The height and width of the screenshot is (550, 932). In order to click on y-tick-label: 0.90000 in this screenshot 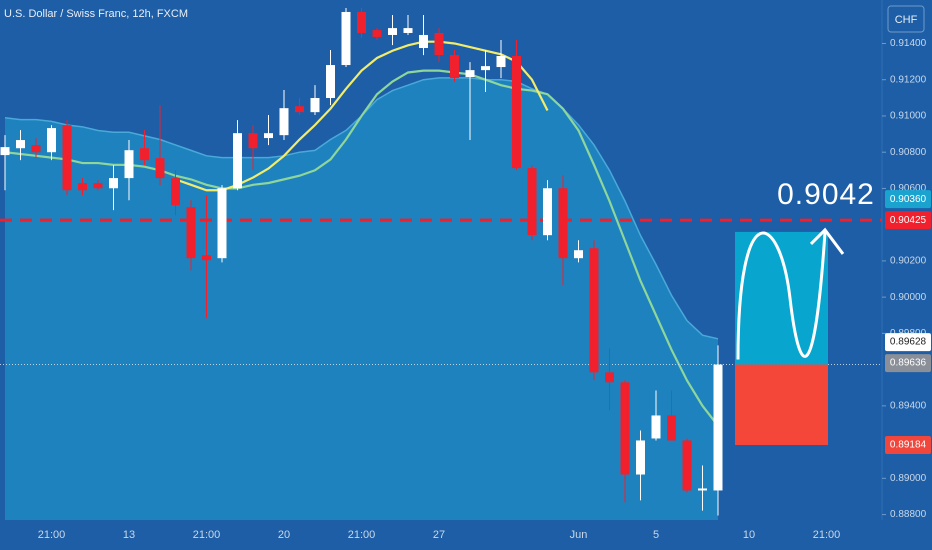, I will do `click(908, 297)`.